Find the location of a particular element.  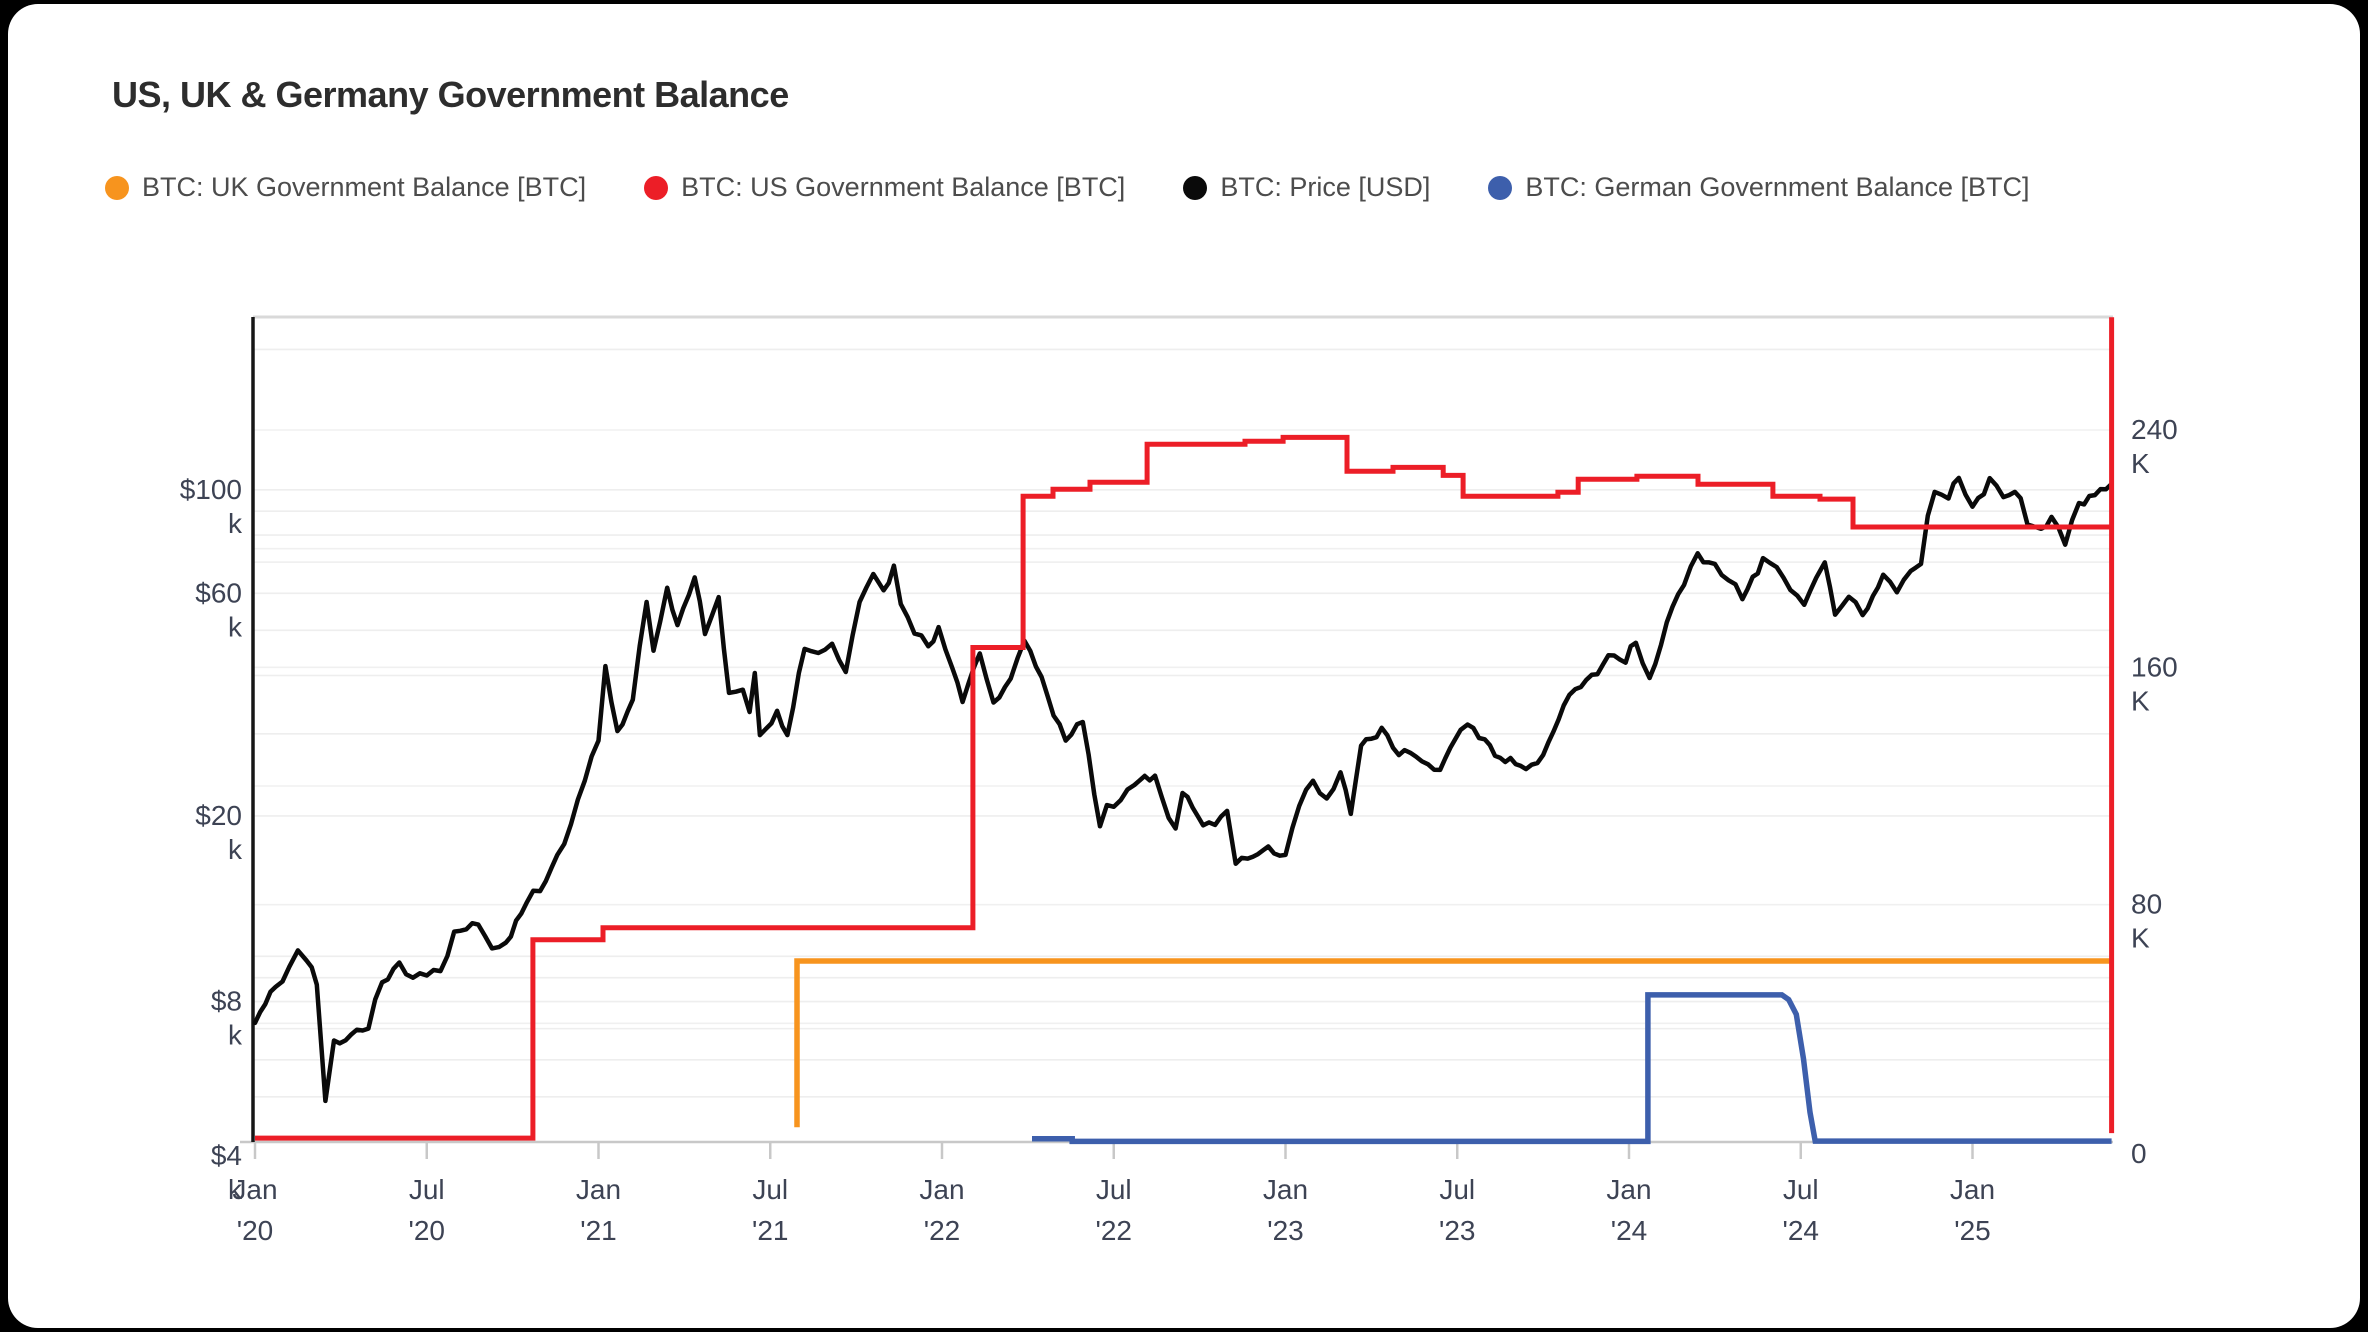

y-left-tick-label: $60 is located at coordinates (218, 592).